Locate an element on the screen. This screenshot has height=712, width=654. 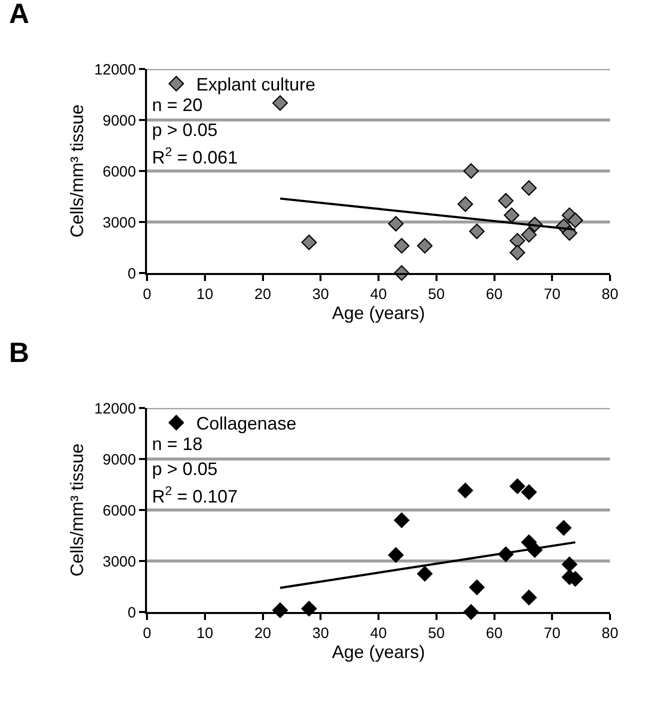
chart-title: B is located at coordinates (19, 352).